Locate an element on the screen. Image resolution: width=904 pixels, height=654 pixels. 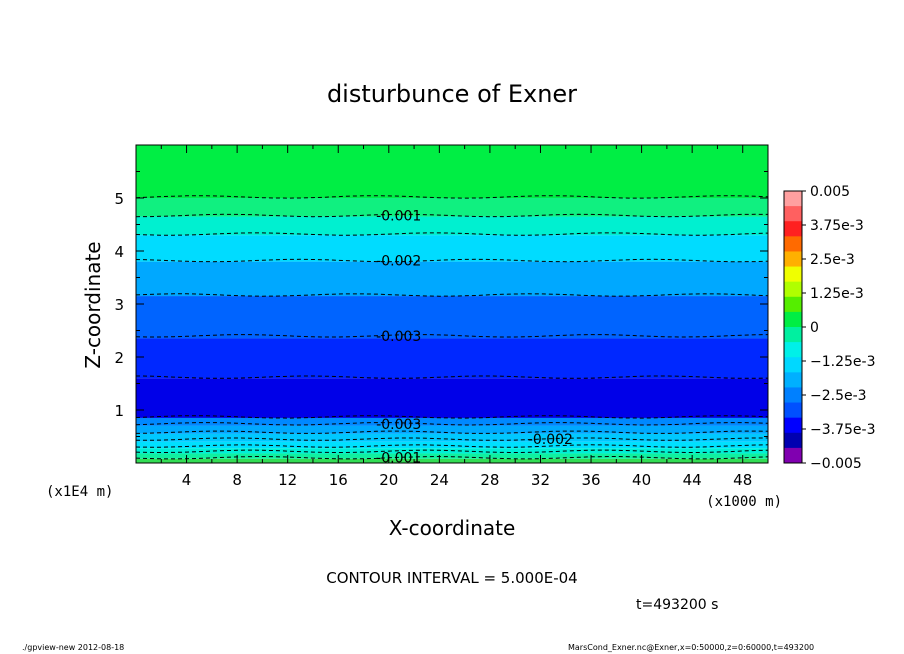
y-axis-label: Z-coordinate is located at coordinates (93, 304).